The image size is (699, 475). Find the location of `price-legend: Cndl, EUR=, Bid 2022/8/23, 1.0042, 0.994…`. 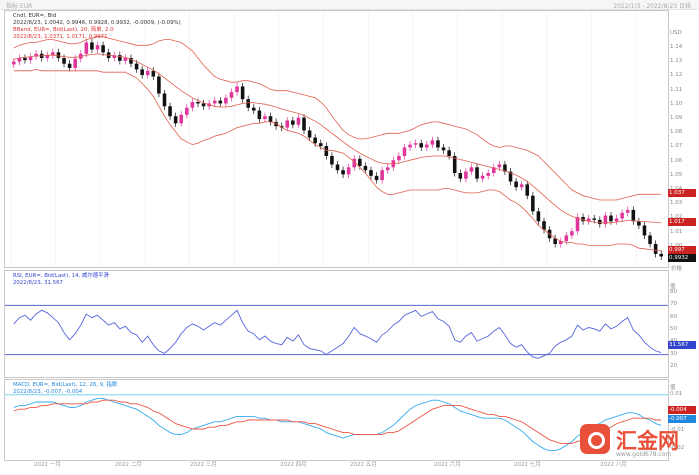

price-legend: Cndl, EUR=, Bid 2022/8/23, 1.0042, 0.994… is located at coordinates (97, 27).